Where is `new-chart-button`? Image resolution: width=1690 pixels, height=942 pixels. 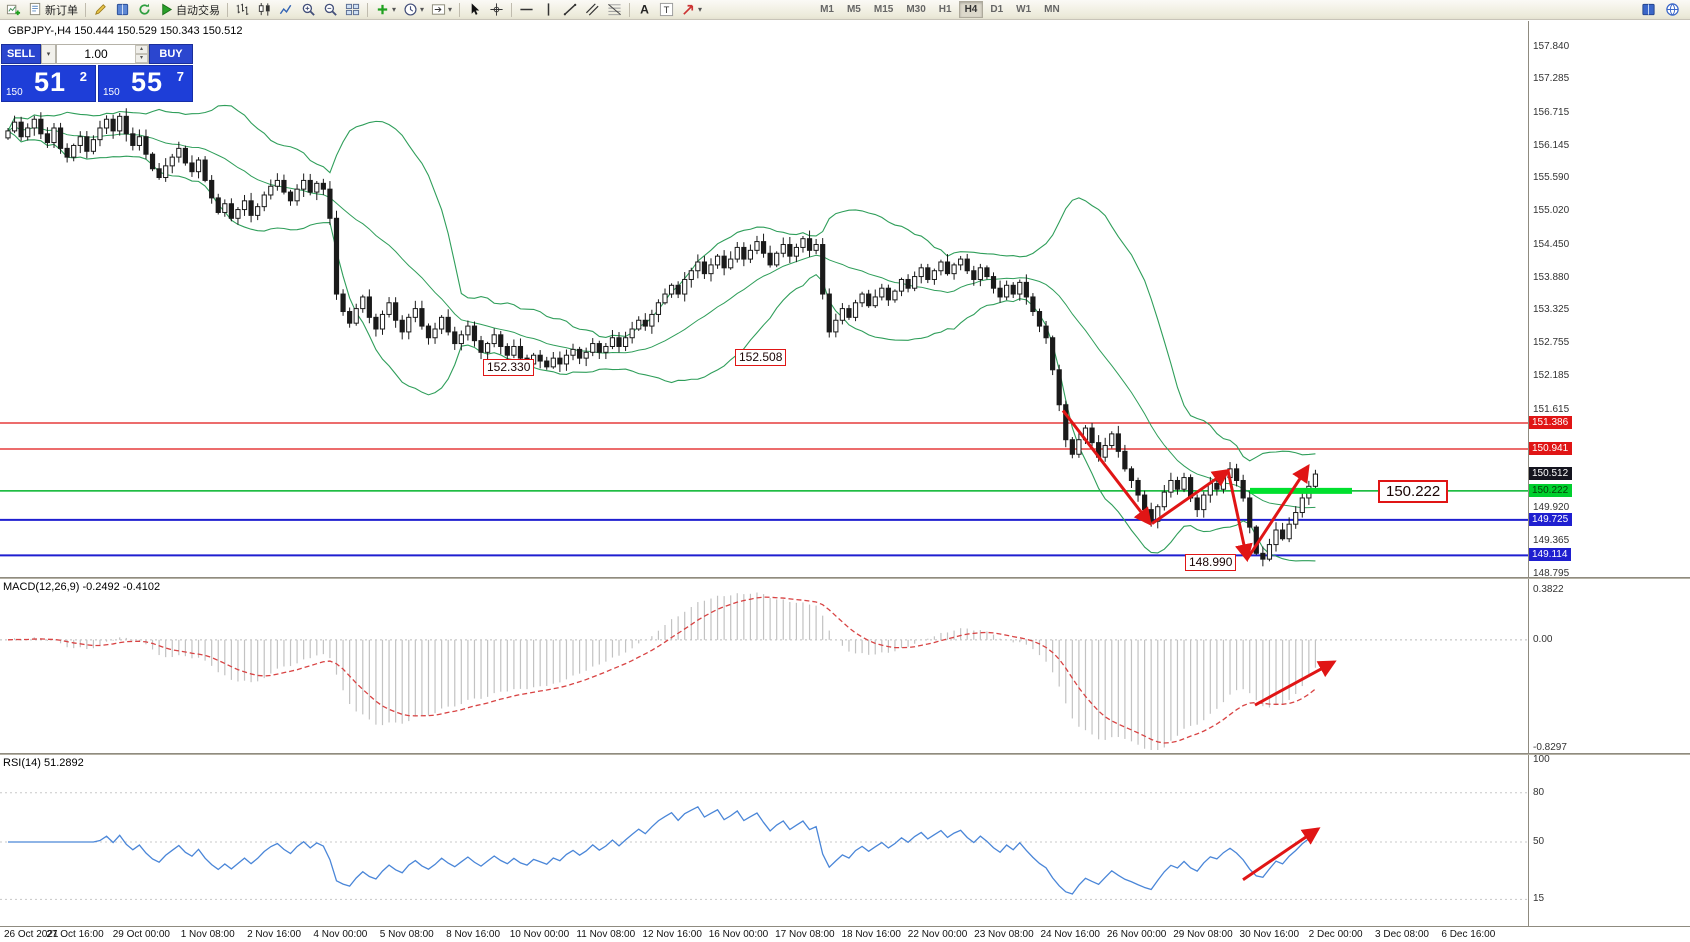
new-chart-button is located at coordinates (13, 10).